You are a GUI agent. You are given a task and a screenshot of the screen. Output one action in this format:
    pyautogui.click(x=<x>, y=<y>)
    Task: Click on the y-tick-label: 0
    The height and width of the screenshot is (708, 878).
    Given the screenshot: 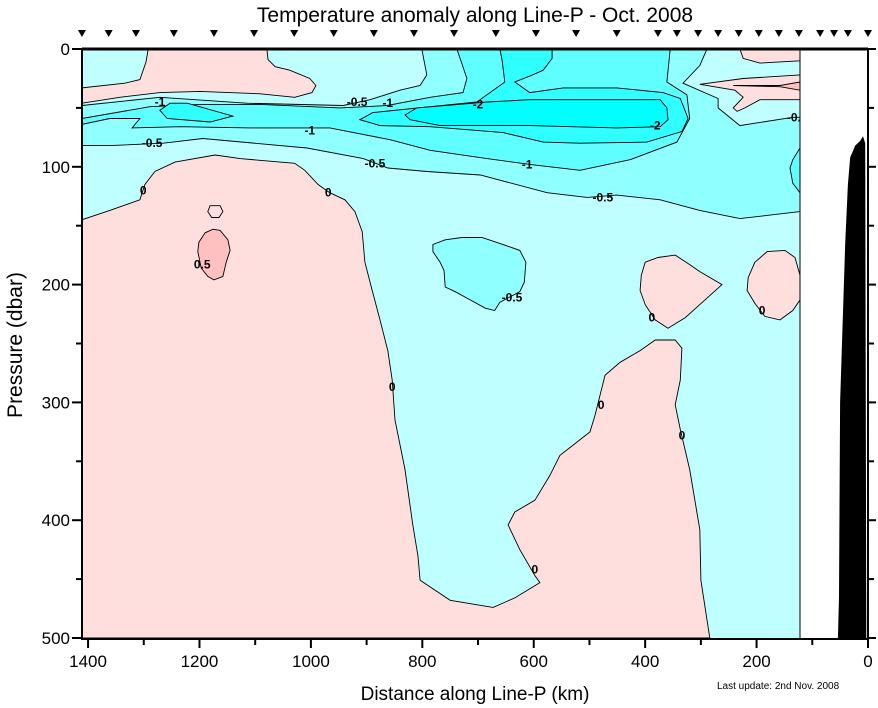 What is the action you would take?
    pyautogui.click(x=65, y=49)
    